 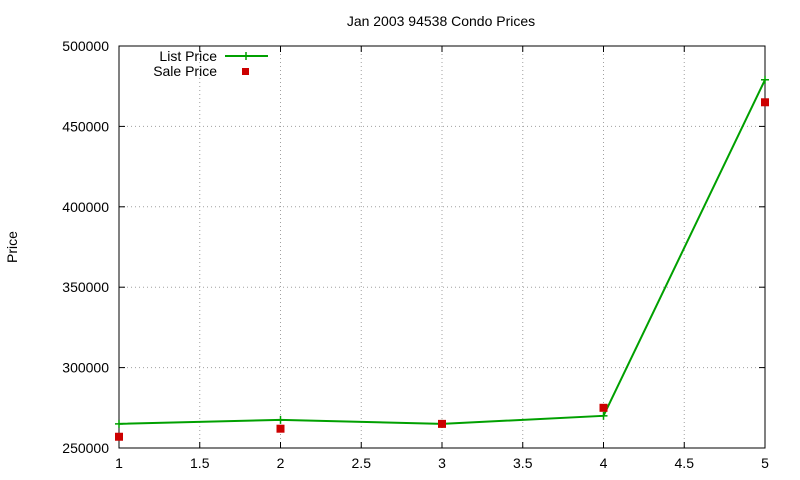 I want to click on x-tick-label: 2.5, so click(x=362, y=463).